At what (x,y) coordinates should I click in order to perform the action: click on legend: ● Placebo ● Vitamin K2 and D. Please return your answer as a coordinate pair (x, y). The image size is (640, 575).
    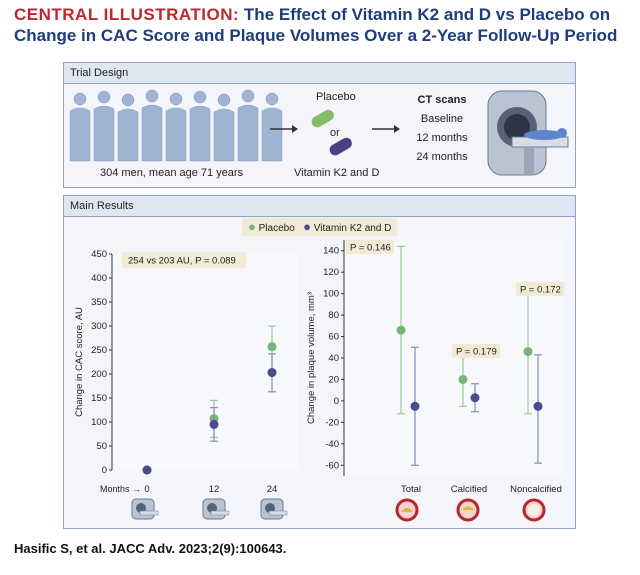
    Looking at the image, I should click on (320, 227).